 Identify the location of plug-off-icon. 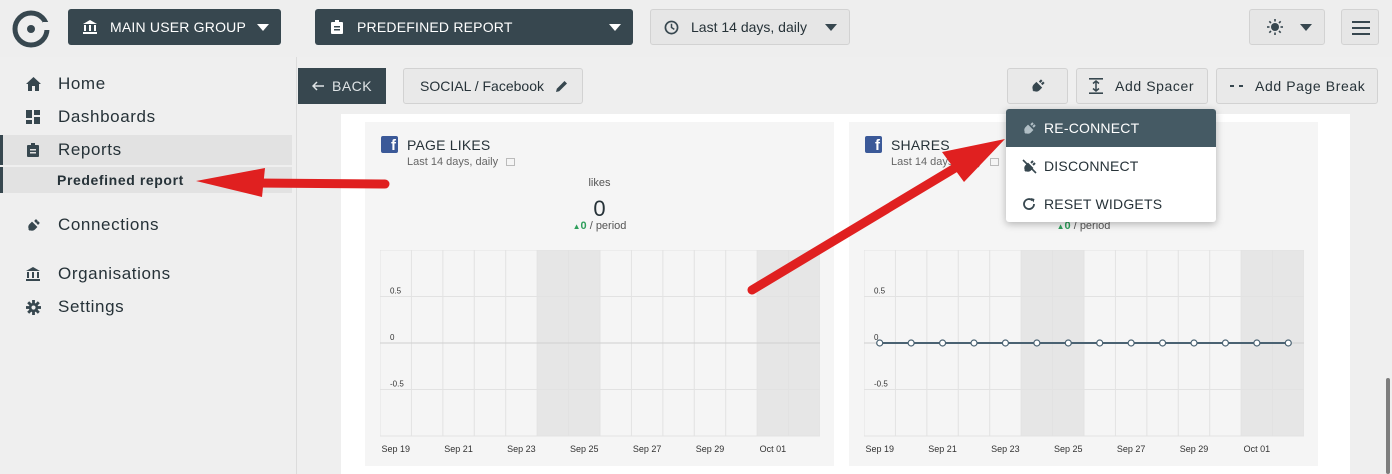
(1029, 166).